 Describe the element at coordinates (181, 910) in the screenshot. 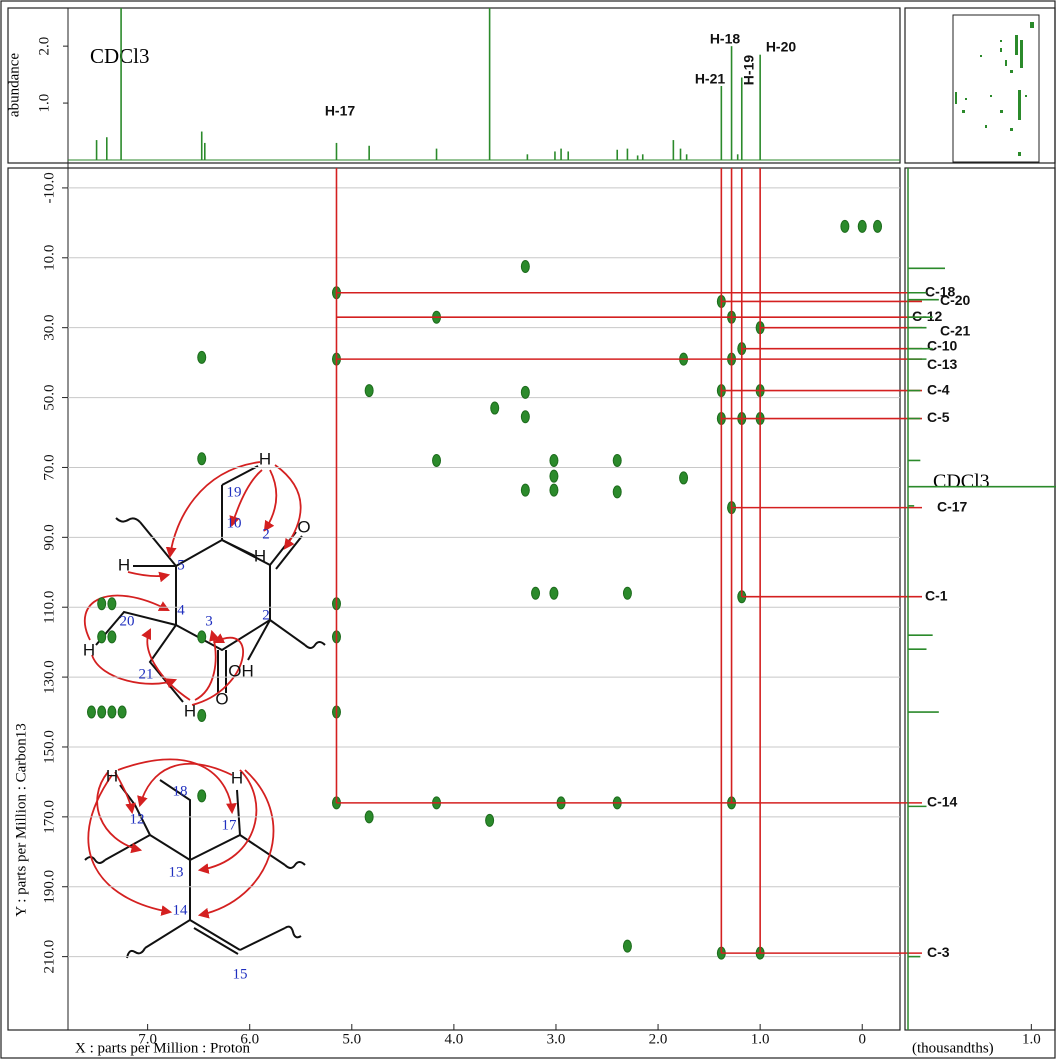

I see `structure-label: 14` at that location.